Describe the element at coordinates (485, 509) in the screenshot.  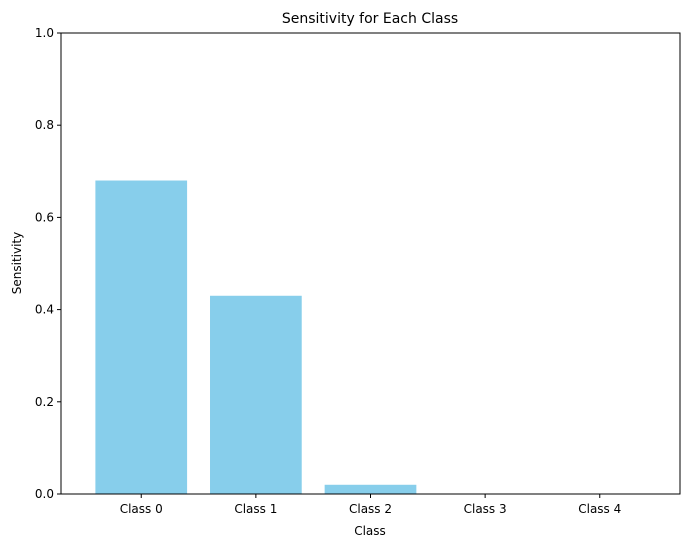
I see `x-tick-label: Class 3` at that location.